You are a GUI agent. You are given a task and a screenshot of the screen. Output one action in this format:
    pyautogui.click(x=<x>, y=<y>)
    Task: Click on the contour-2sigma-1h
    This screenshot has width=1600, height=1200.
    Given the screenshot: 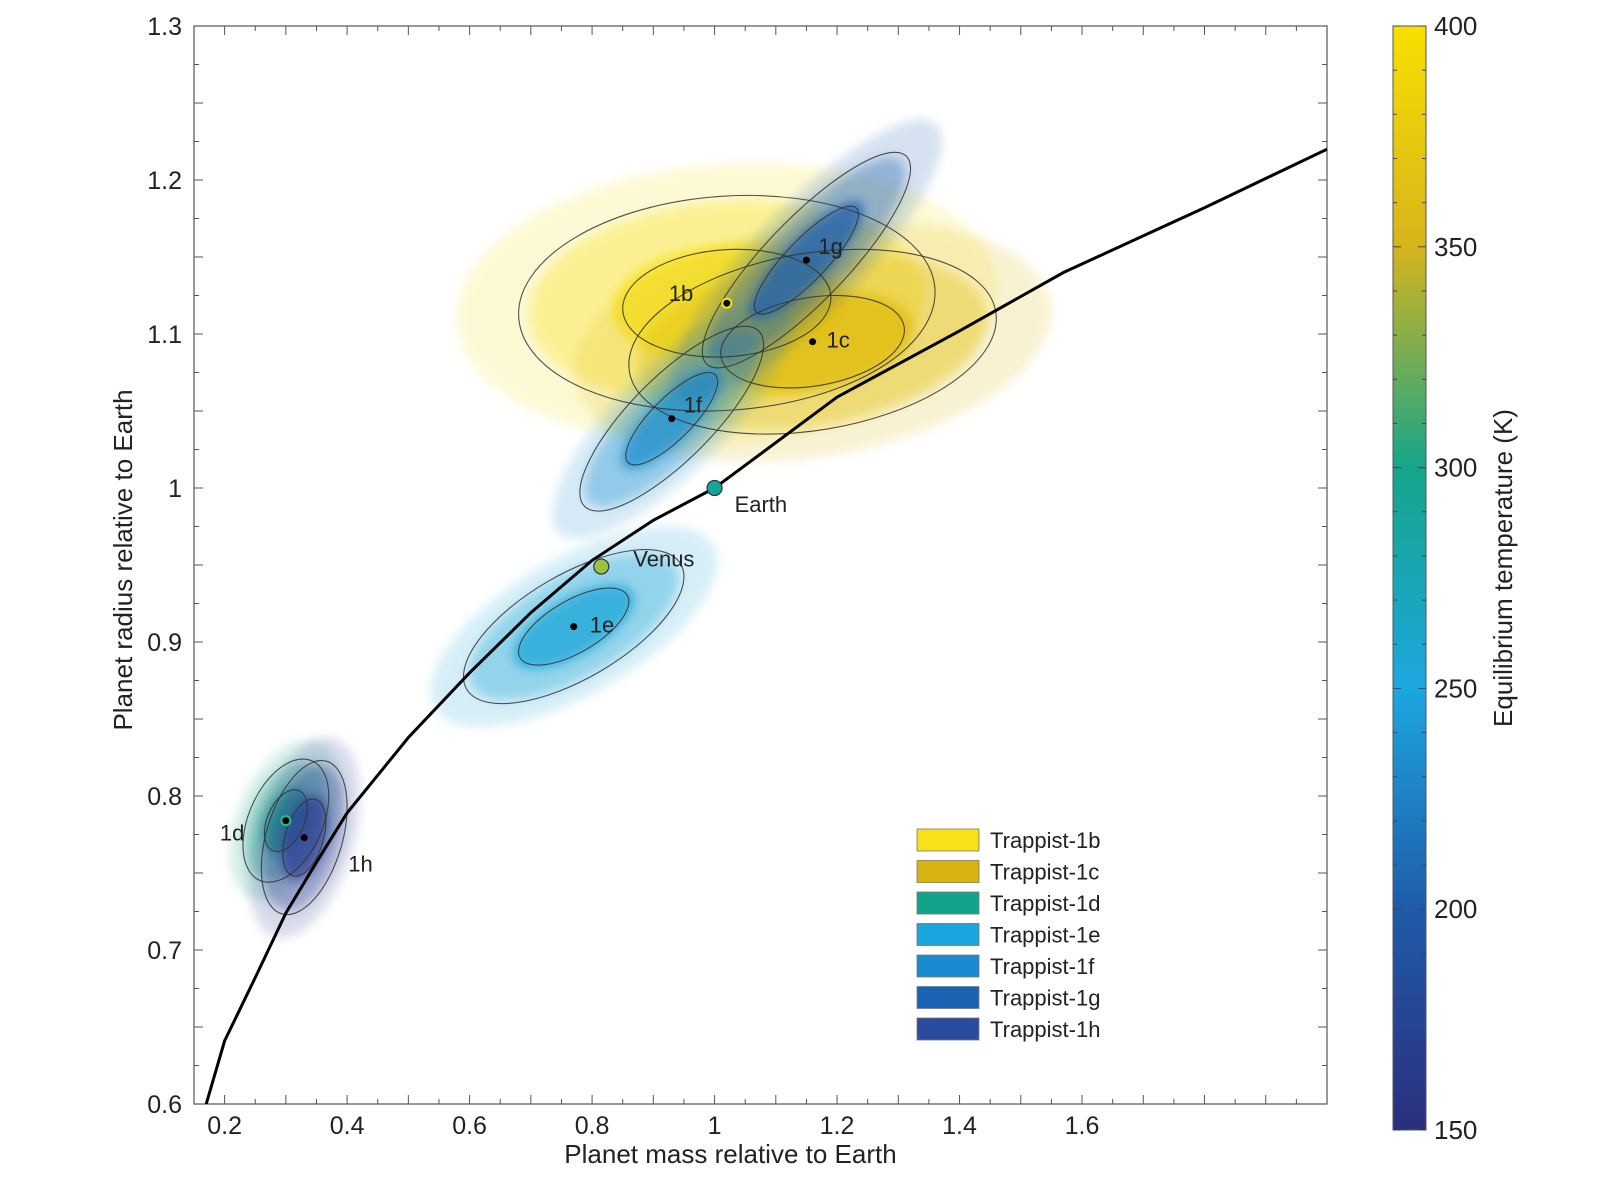 What is the action you would take?
    pyautogui.click(x=304, y=838)
    